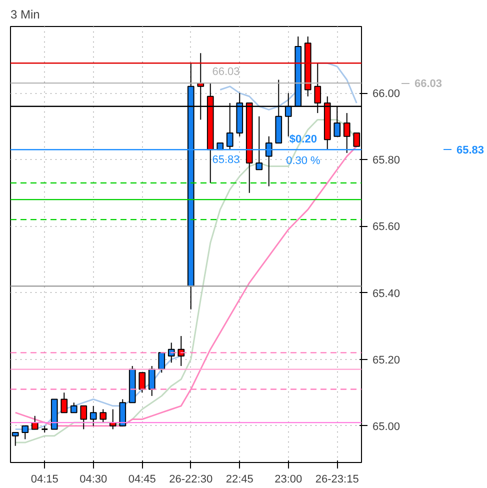 This screenshot has width=487, height=488. I want to click on y-tick-label: 65.00, so click(386, 426).